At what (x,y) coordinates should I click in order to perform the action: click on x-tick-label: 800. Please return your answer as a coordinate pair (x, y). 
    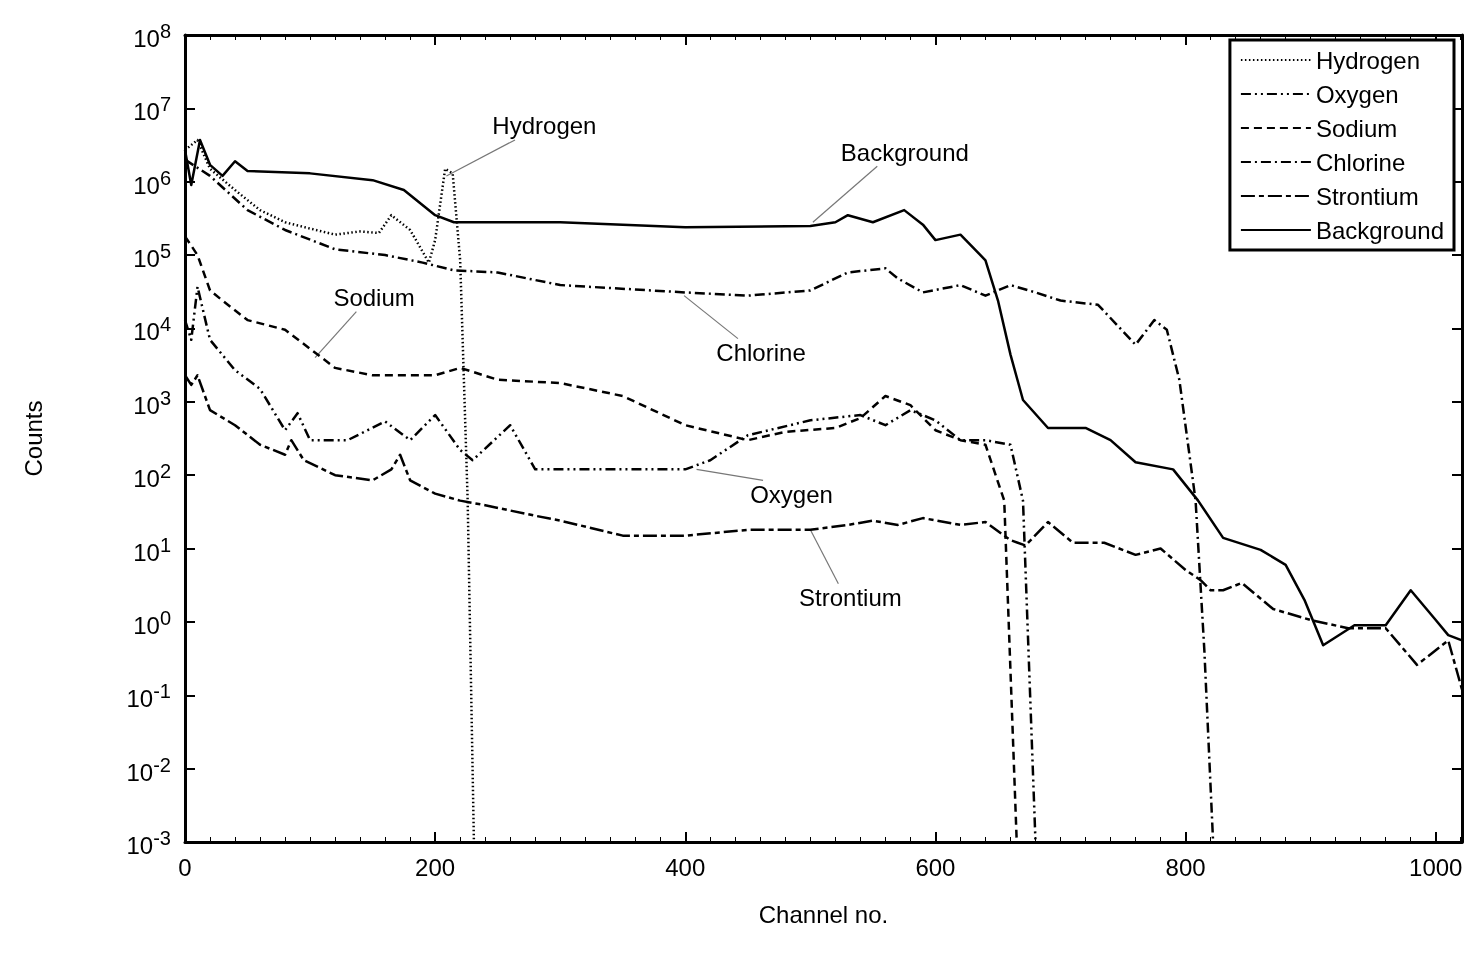
    Looking at the image, I should click on (1185, 868).